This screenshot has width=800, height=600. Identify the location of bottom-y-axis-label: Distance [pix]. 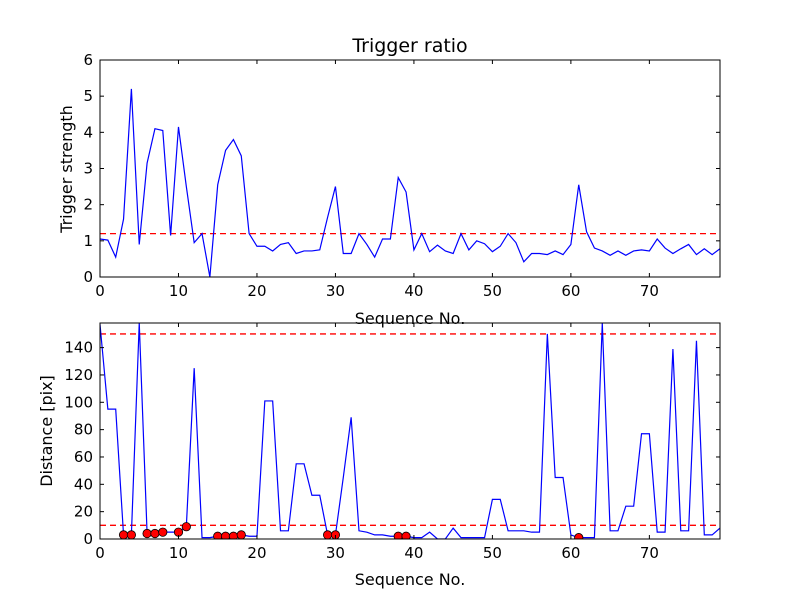
(46, 431).